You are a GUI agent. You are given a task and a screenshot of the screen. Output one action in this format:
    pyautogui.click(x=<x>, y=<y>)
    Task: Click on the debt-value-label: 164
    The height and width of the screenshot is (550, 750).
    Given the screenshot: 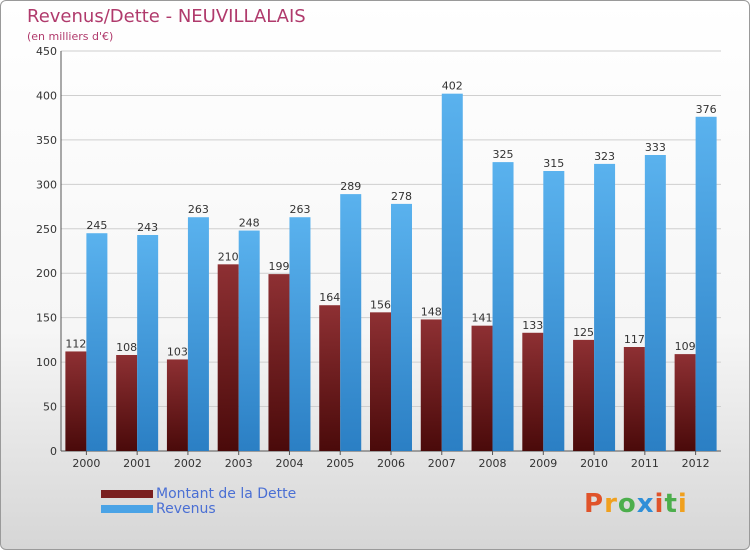 What is the action you would take?
    pyautogui.click(x=329, y=297)
    